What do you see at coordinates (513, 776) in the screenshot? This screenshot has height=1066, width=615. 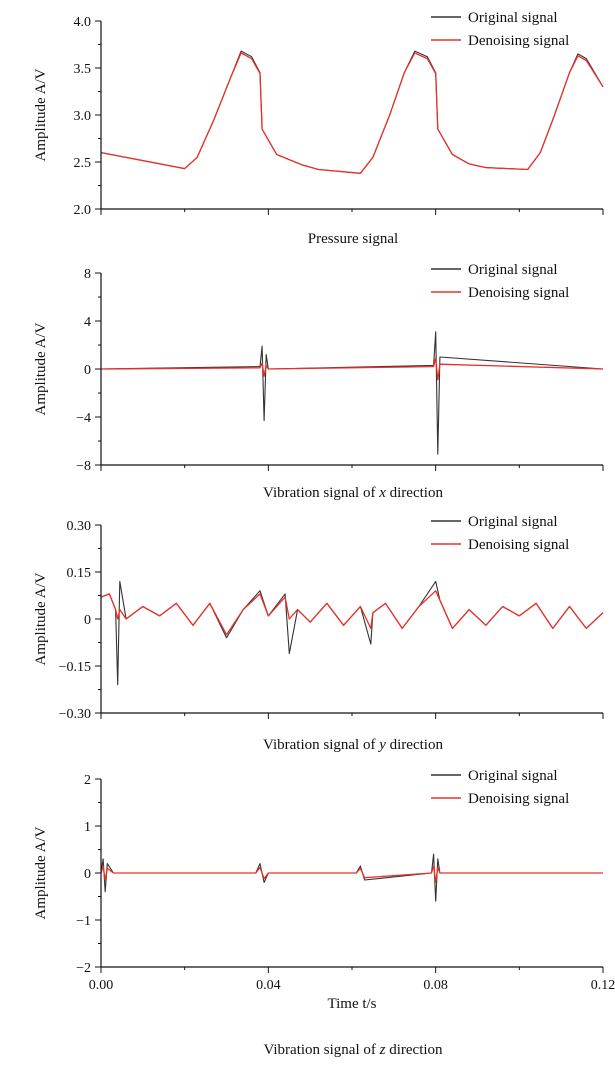 I see `legend-original-label-4: Original signal` at bounding box center [513, 776].